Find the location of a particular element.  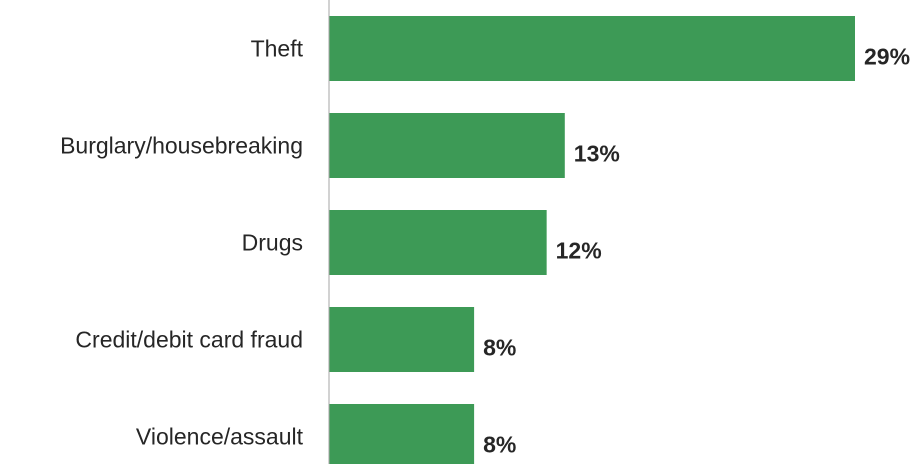

category-label-3: Drugs is located at coordinates (272, 243).